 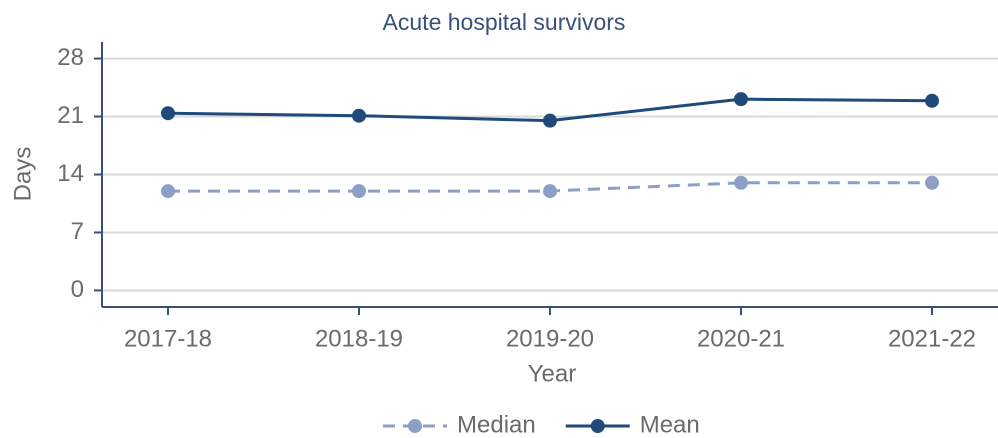 What do you see at coordinates (550, 338) in the screenshot?
I see `x-tick-label: 2019-20` at bounding box center [550, 338].